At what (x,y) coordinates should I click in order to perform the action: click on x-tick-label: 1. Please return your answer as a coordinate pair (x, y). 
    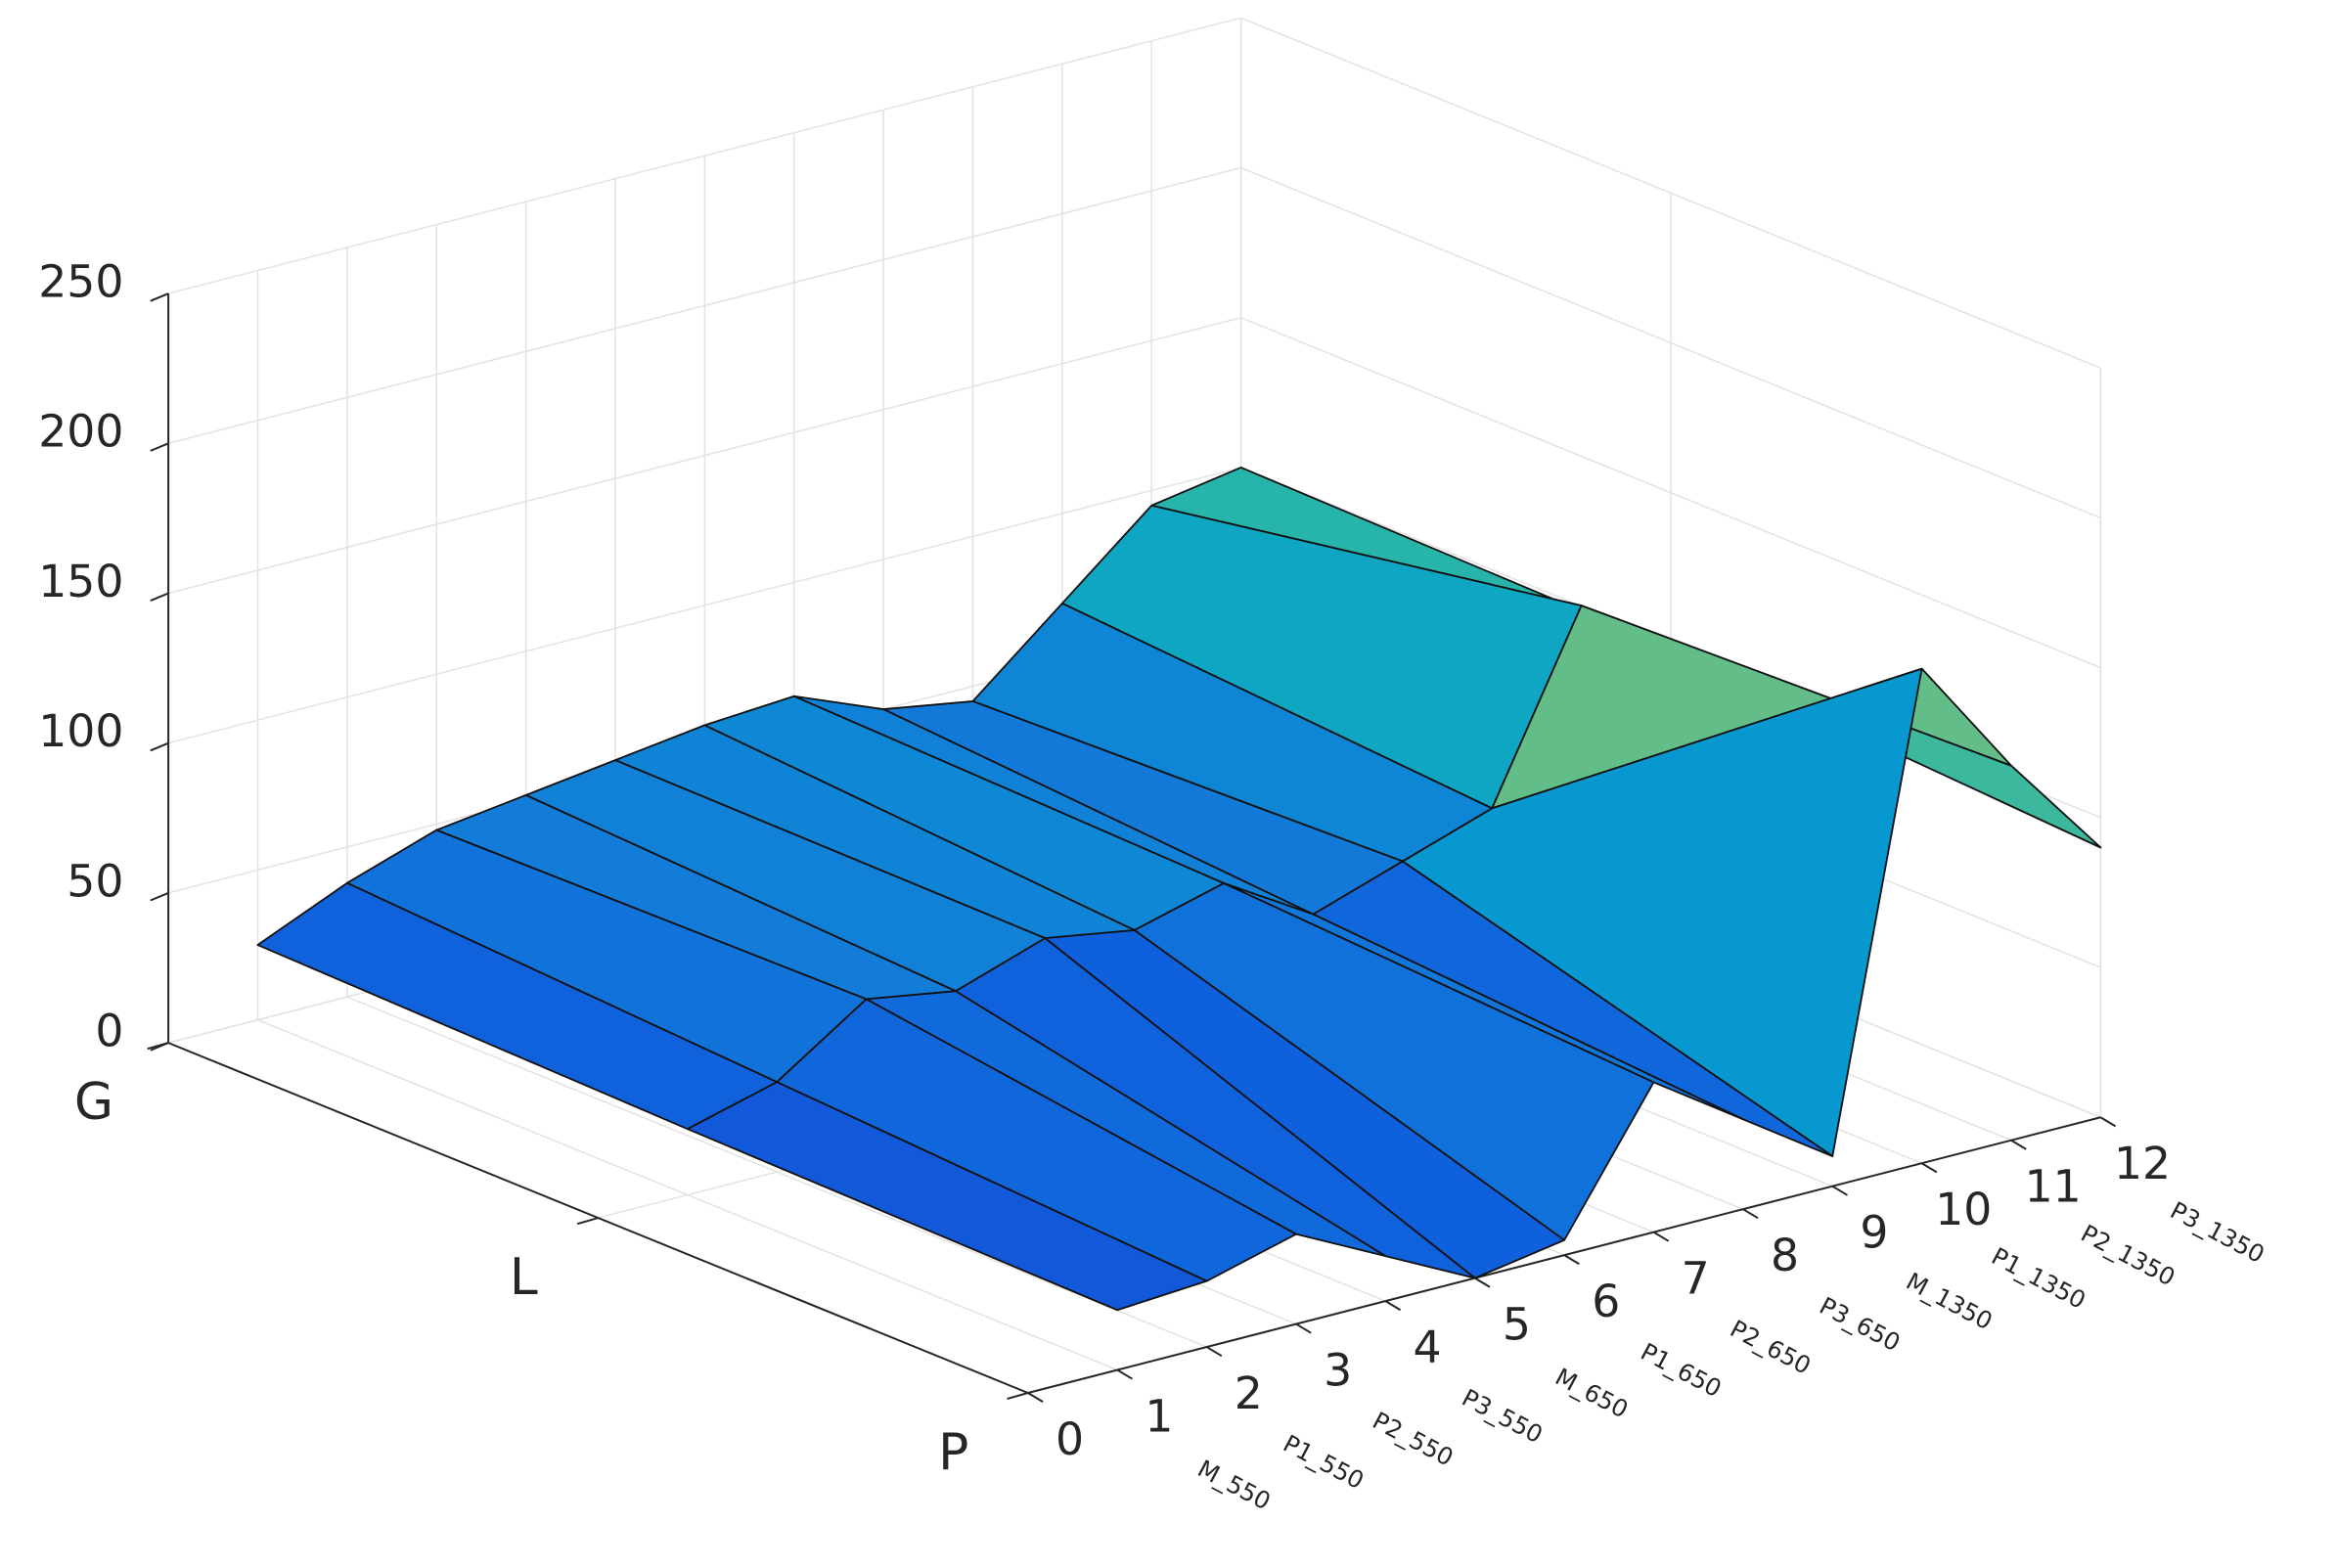
    Looking at the image, I should click on (1159, 1416).